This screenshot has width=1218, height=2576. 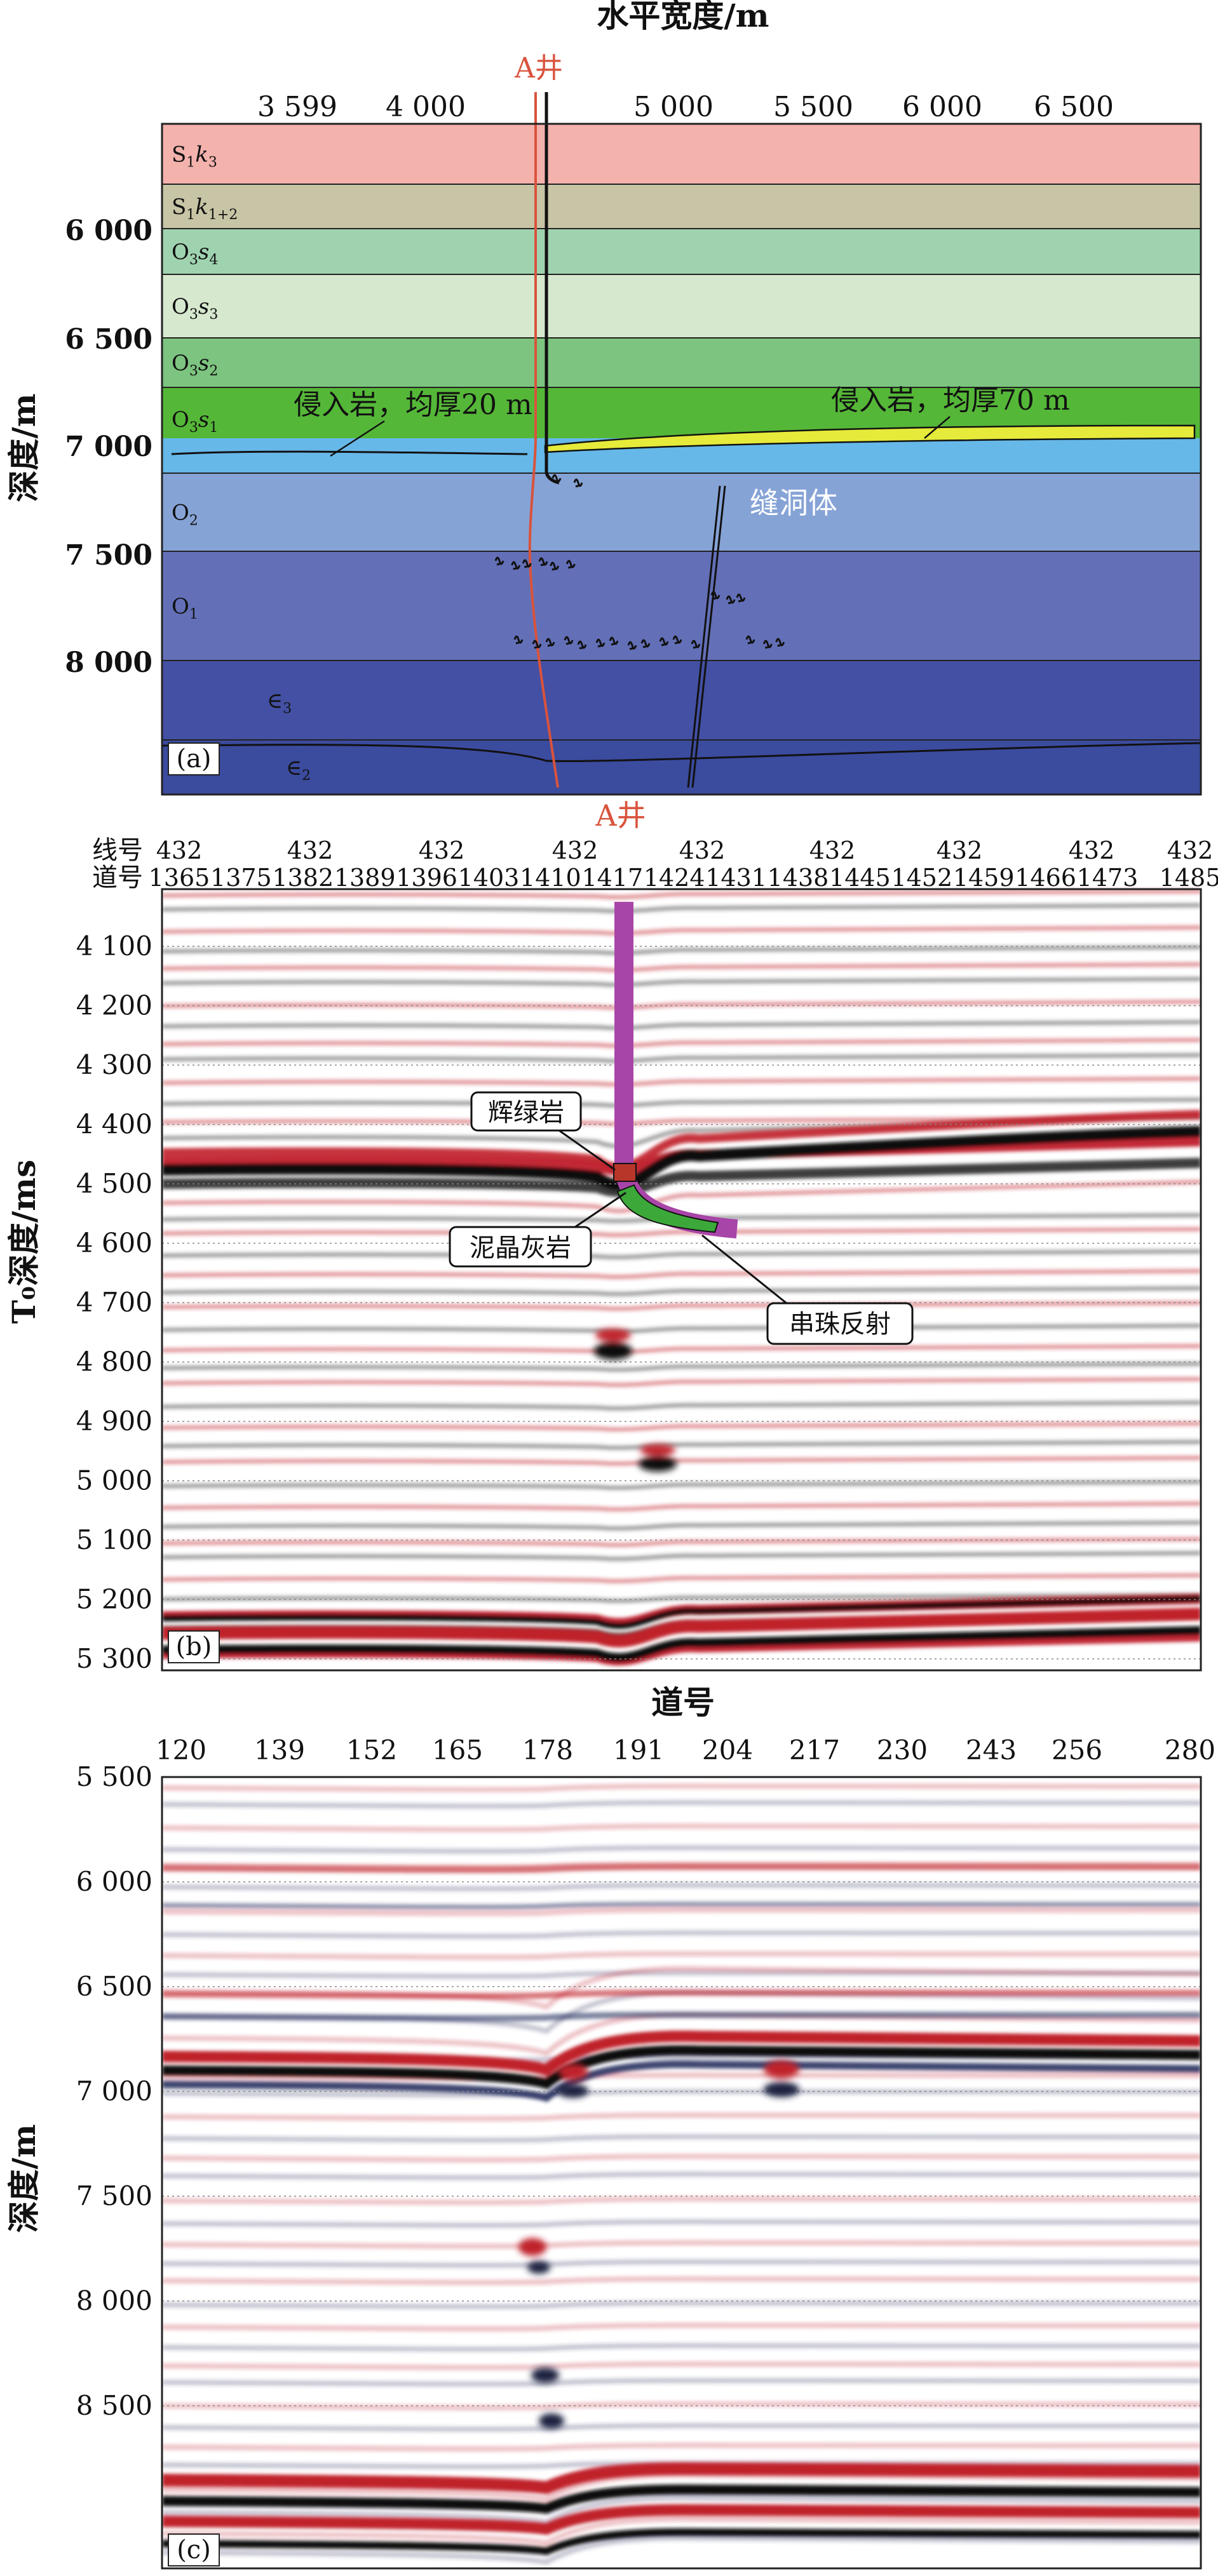 I want to click on trace-number-label: 1431, so click(x=736, y=878).